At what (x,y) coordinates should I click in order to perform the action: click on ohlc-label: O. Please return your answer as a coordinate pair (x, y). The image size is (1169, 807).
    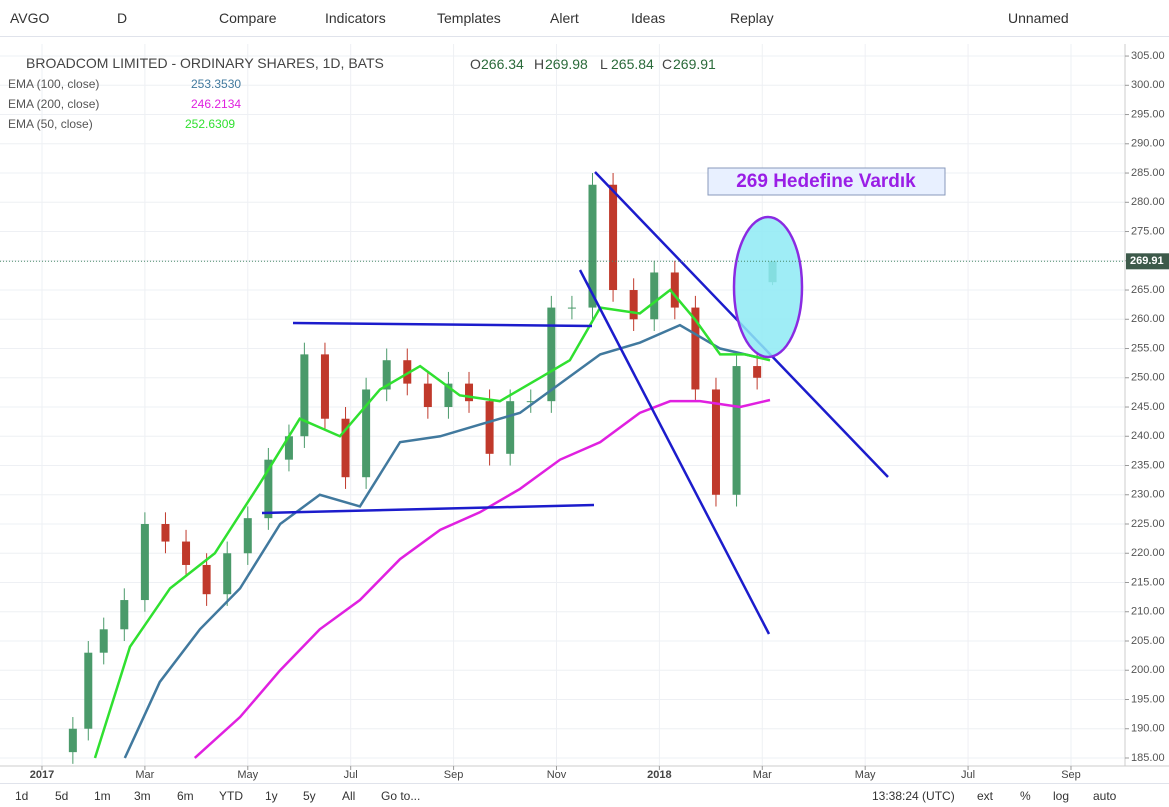
    Looking at the image, I should click on (475, 64).